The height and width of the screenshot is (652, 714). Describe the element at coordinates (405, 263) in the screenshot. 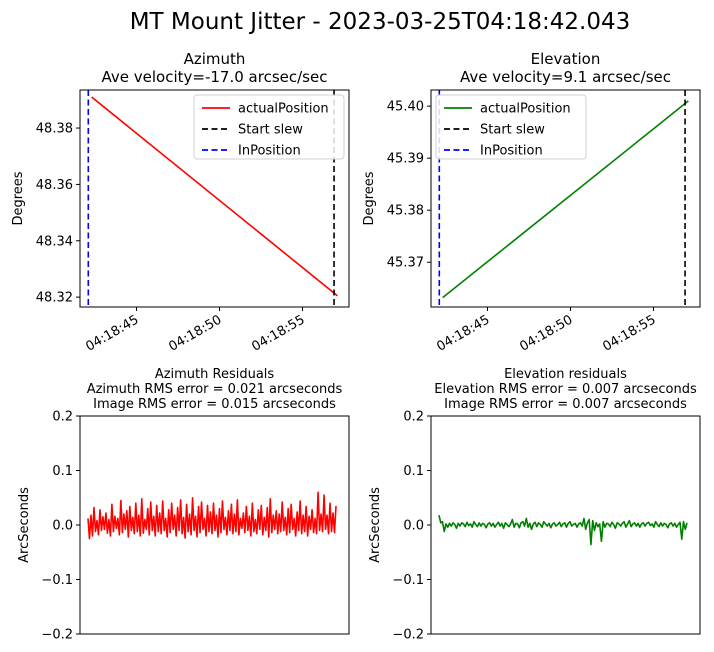

I see `y-tick-label: 45.37` at that location.